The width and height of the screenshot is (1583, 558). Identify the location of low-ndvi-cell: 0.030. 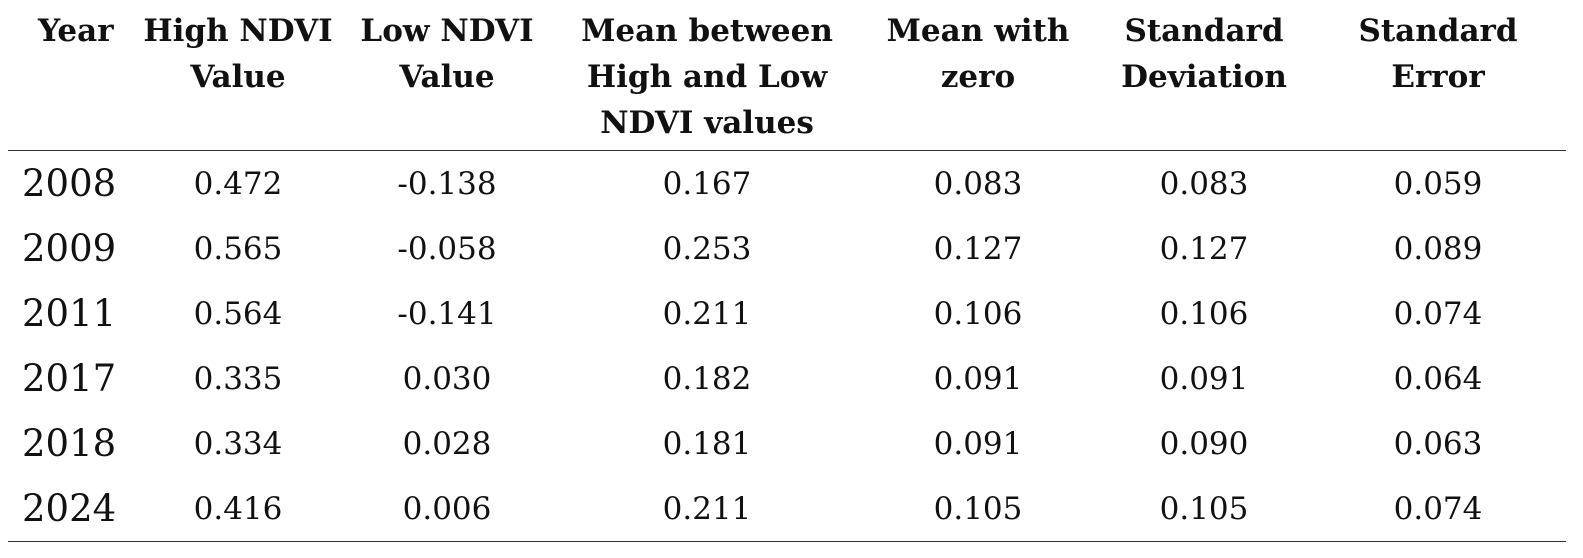
(447, 378).